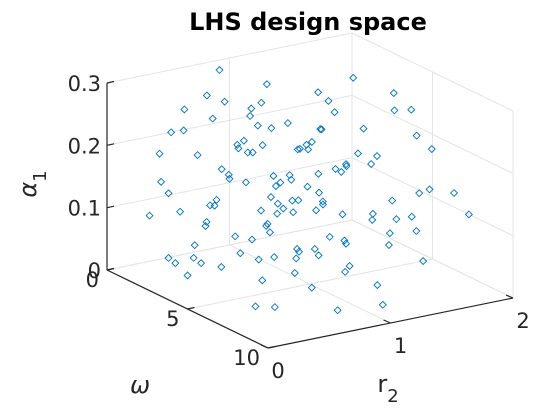  I want to click on z-tick-label: 0.1, so click(84, 209).